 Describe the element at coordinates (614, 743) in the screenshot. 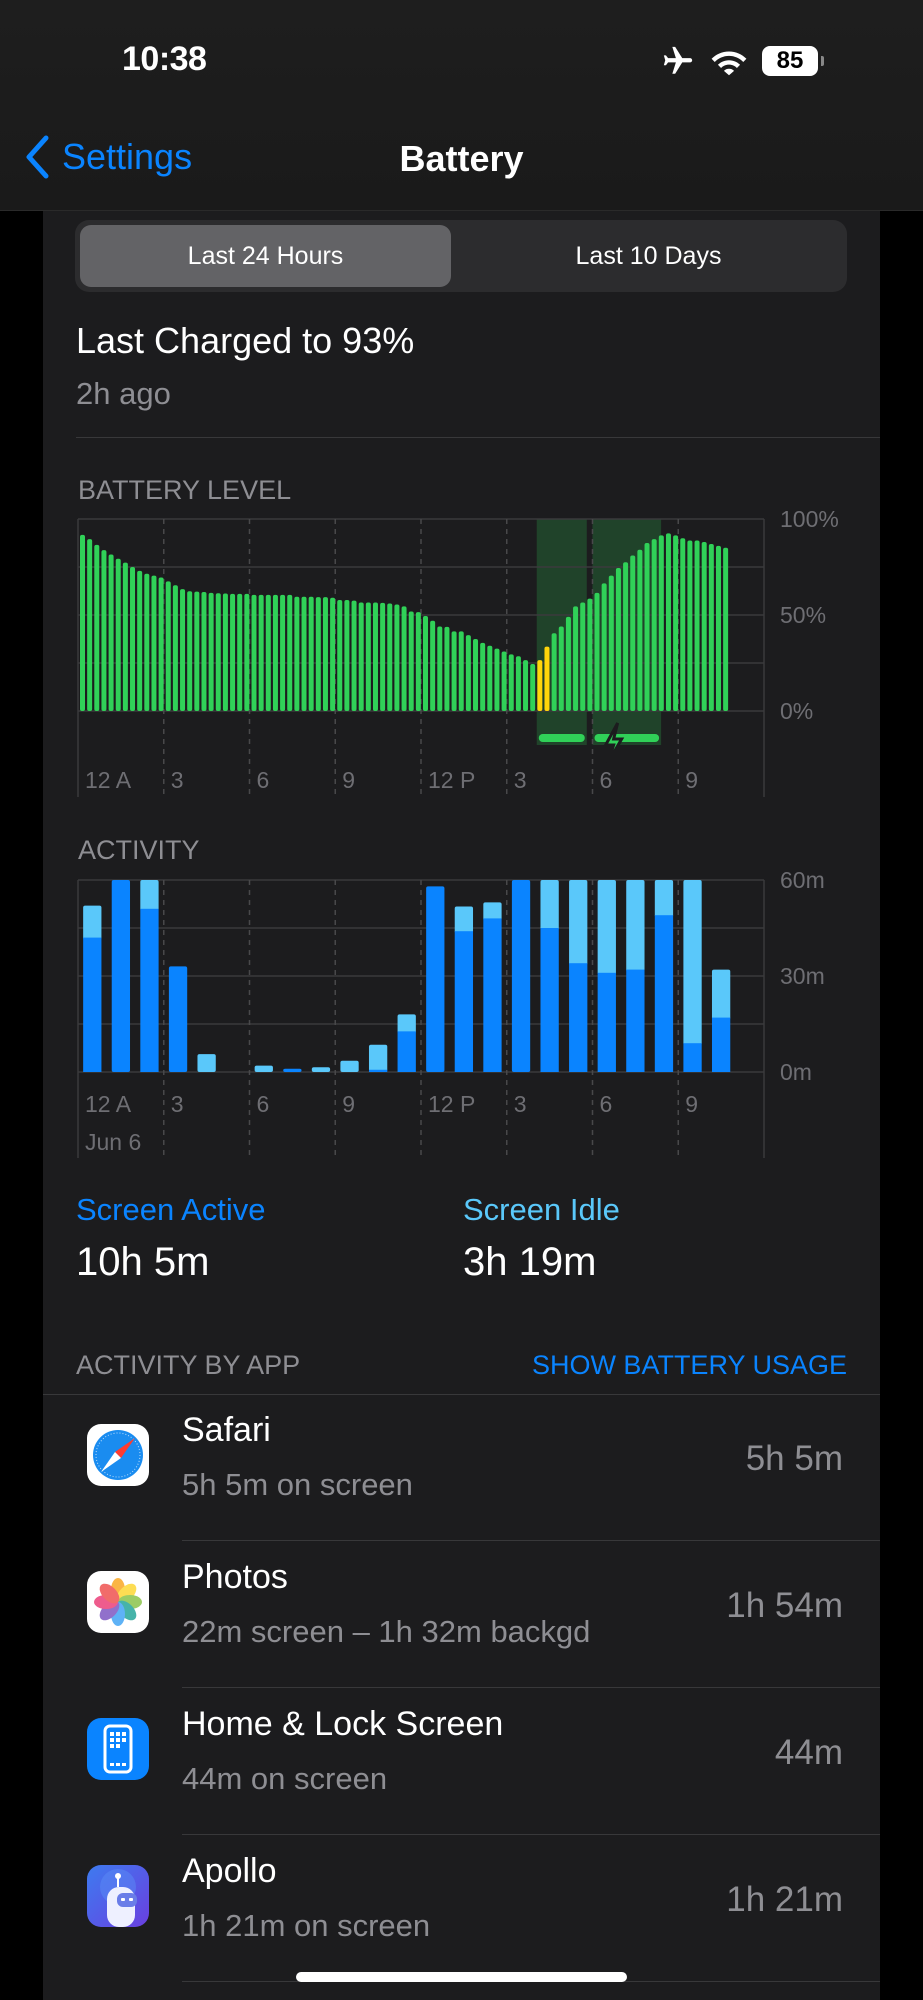

I see `charging-bolt-icon` at that location.